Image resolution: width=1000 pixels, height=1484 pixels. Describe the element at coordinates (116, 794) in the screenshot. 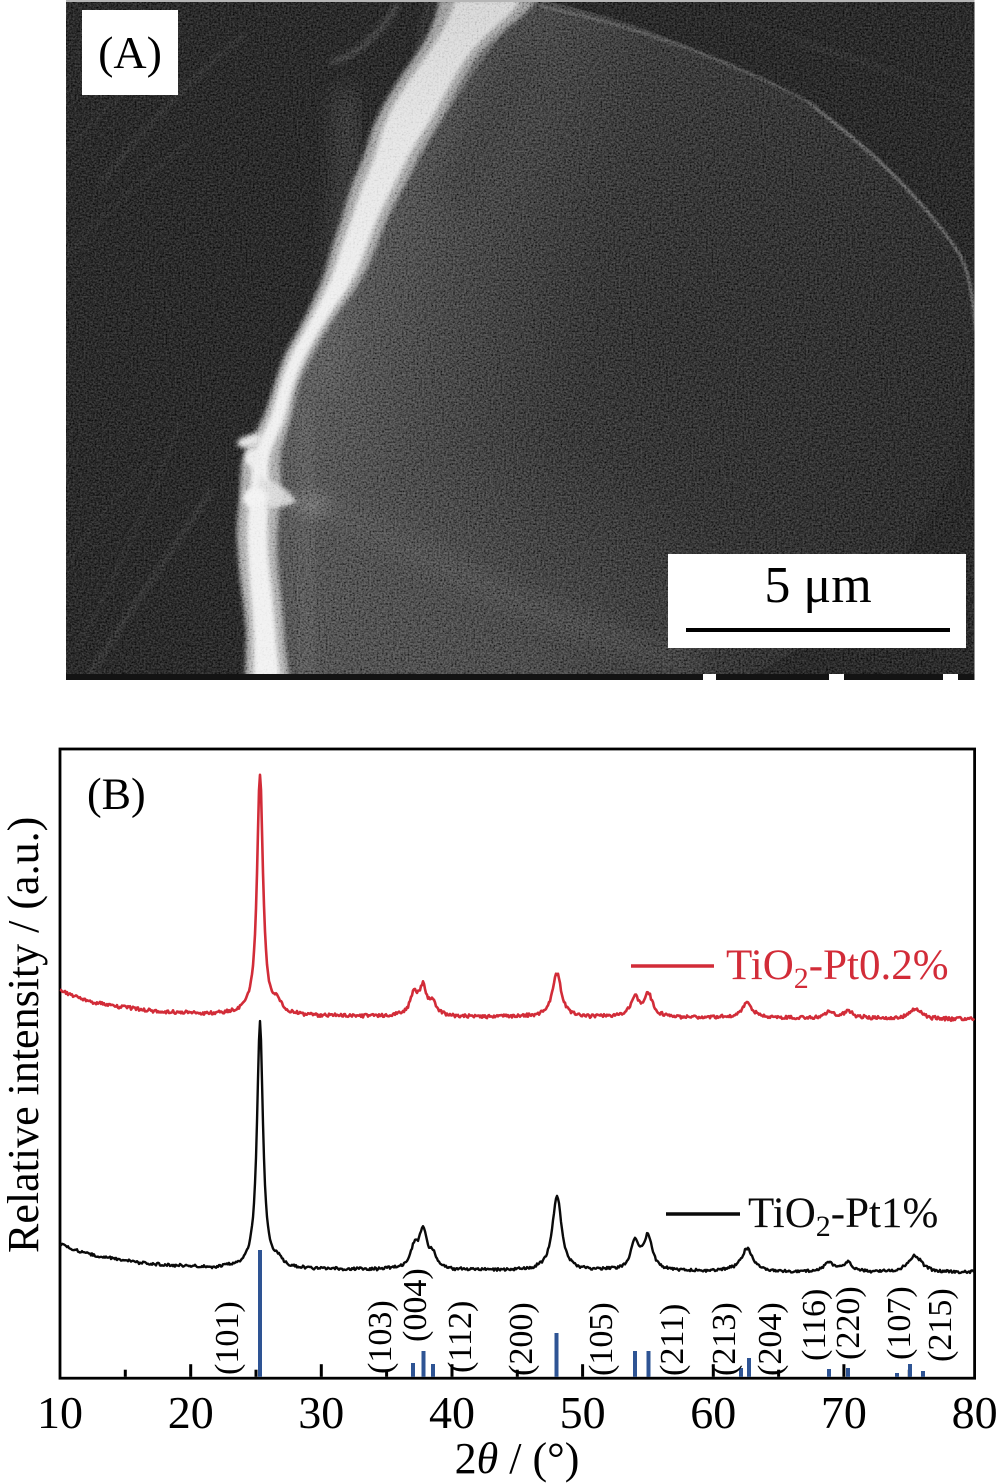

I see `svg-text: (B)` at that location.